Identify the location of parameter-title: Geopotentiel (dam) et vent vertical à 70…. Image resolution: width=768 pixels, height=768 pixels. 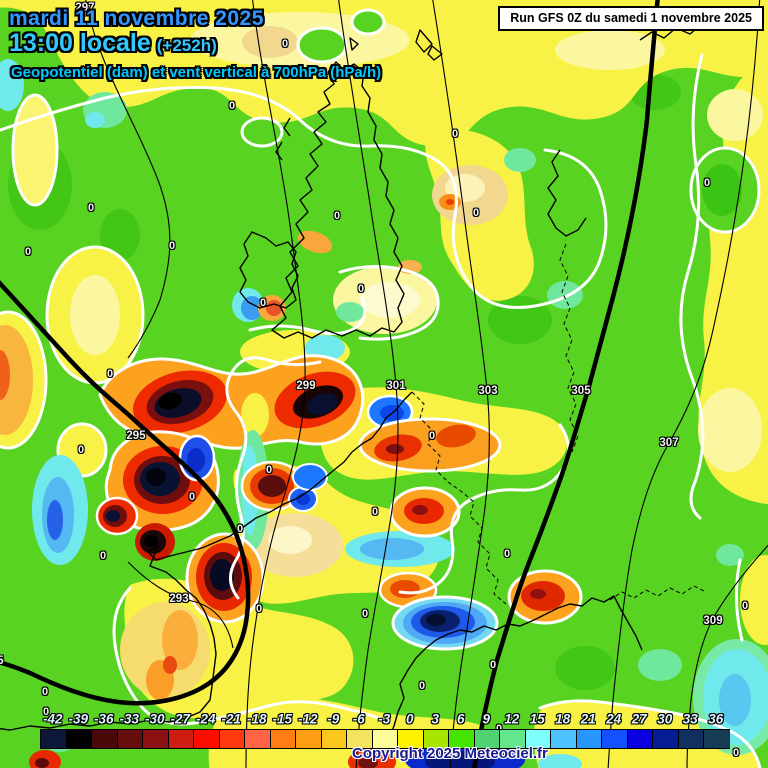
(196, 72).